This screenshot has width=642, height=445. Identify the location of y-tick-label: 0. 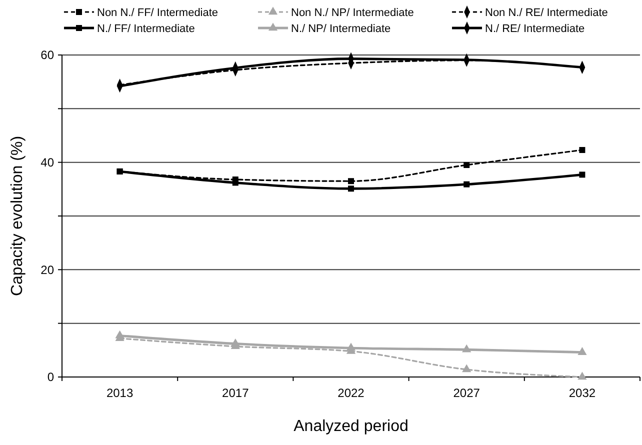
(50, 377).